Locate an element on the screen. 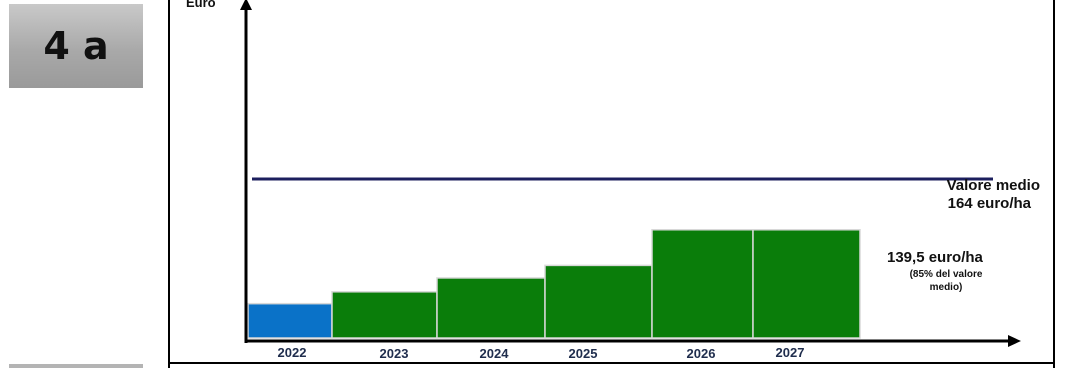 Image resolution: width=1068 pixels, height=368 pixels. slide-number-label: 4 a is located at coordinates (76, 46).